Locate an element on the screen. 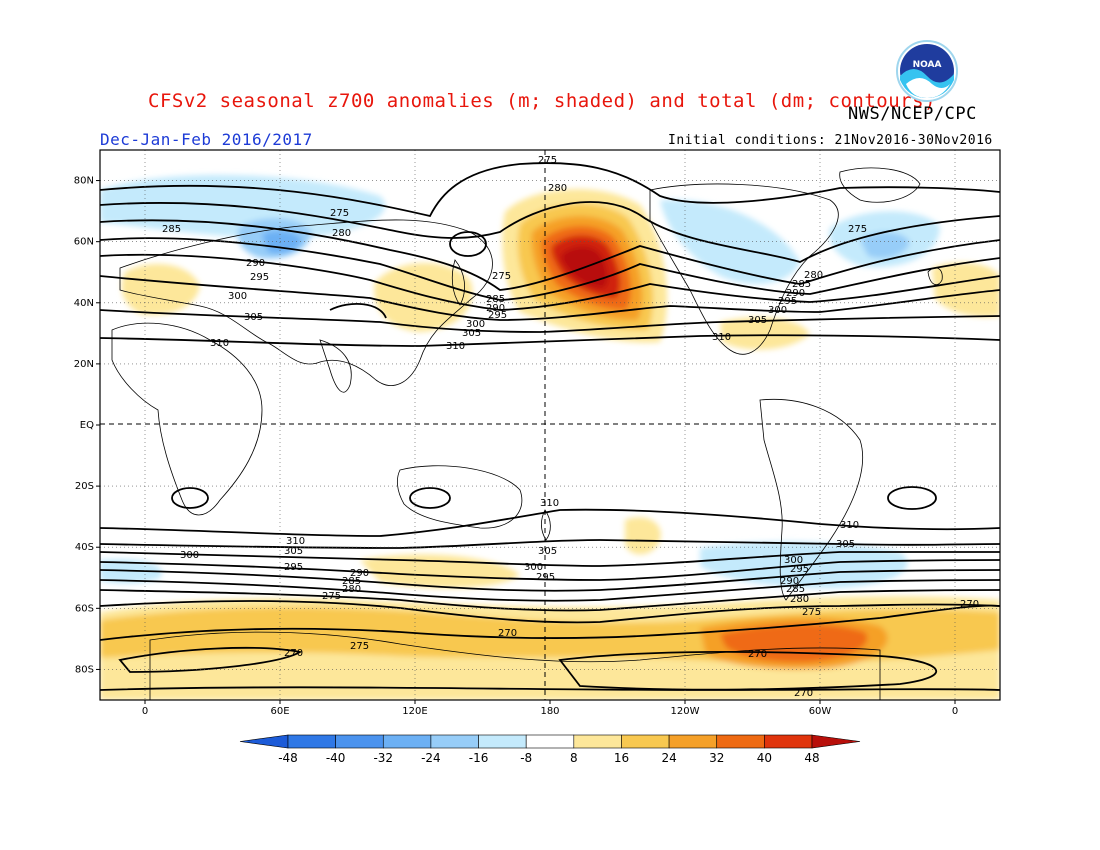 The height and width of the screenshot is (850, 1100). contour-300n is located at coordinates (550, 298).